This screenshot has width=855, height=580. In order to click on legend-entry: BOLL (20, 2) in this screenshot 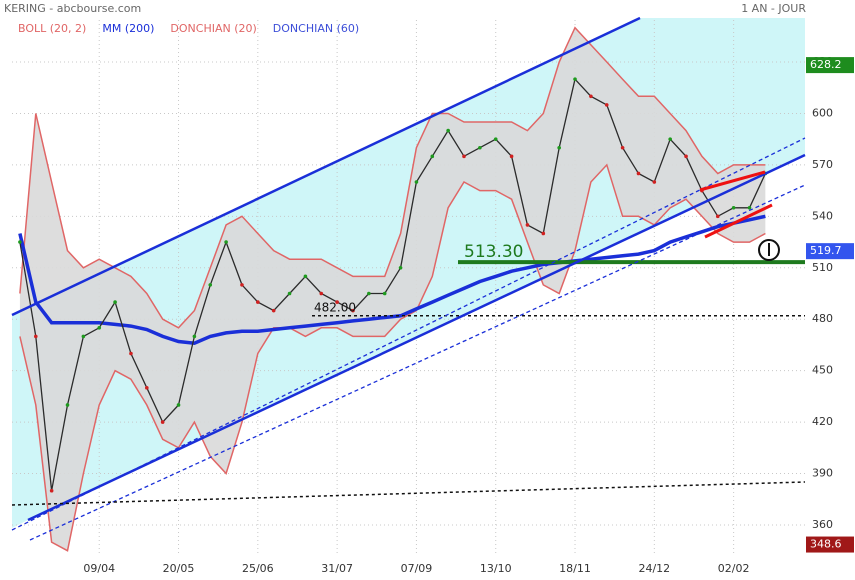, I will do `click(52, 28)`.